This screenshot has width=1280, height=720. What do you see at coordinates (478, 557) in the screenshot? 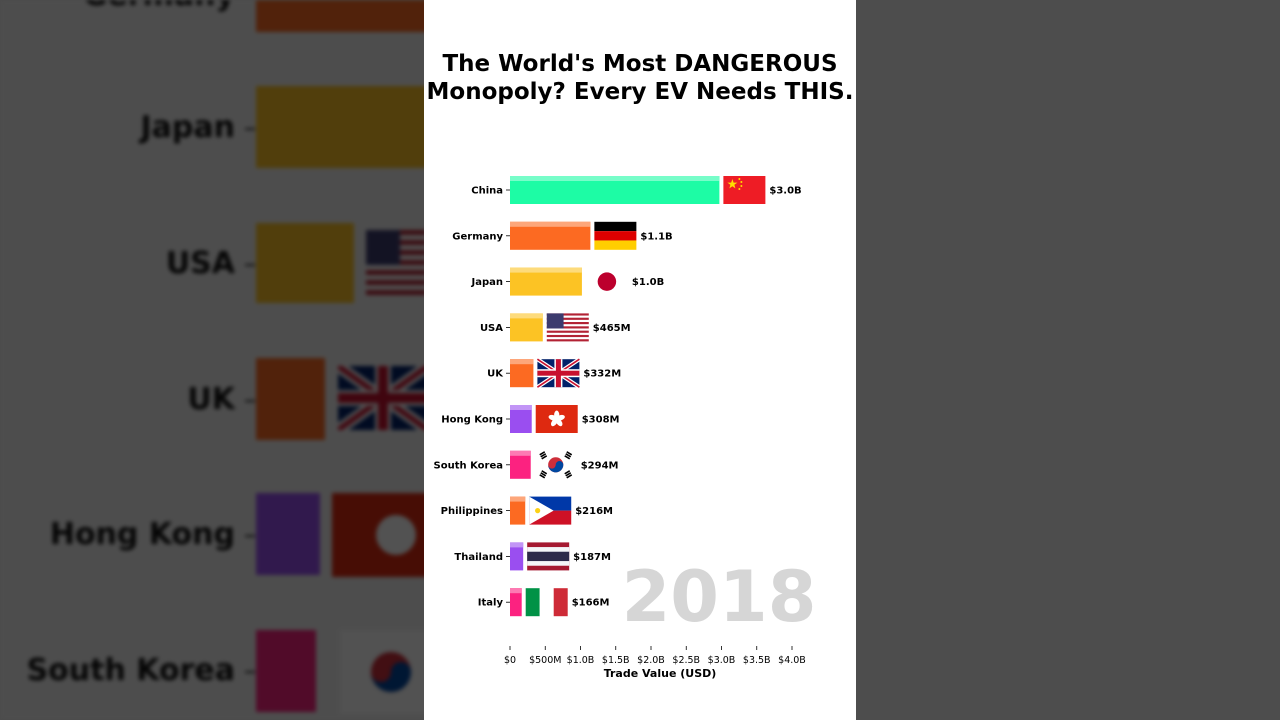
I see `category-label-thailand: Thailand` at bounding box center [478, 557].